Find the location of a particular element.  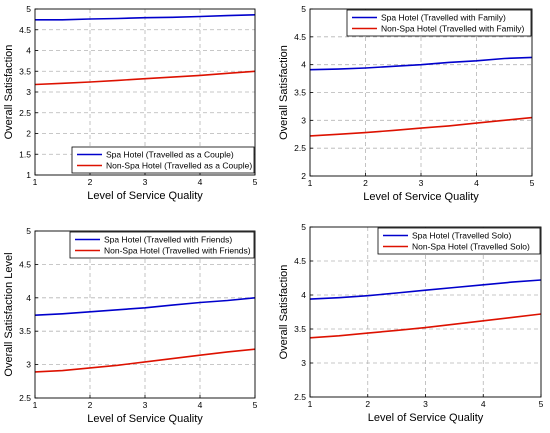

legend-entry: Spa Hotel (Travelled Solo) is located at coordinates (462, 236).